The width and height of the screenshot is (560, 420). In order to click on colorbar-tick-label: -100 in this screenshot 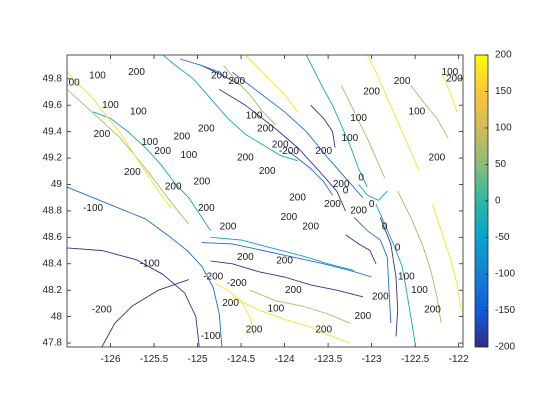, I will do `click(505, 274)`.